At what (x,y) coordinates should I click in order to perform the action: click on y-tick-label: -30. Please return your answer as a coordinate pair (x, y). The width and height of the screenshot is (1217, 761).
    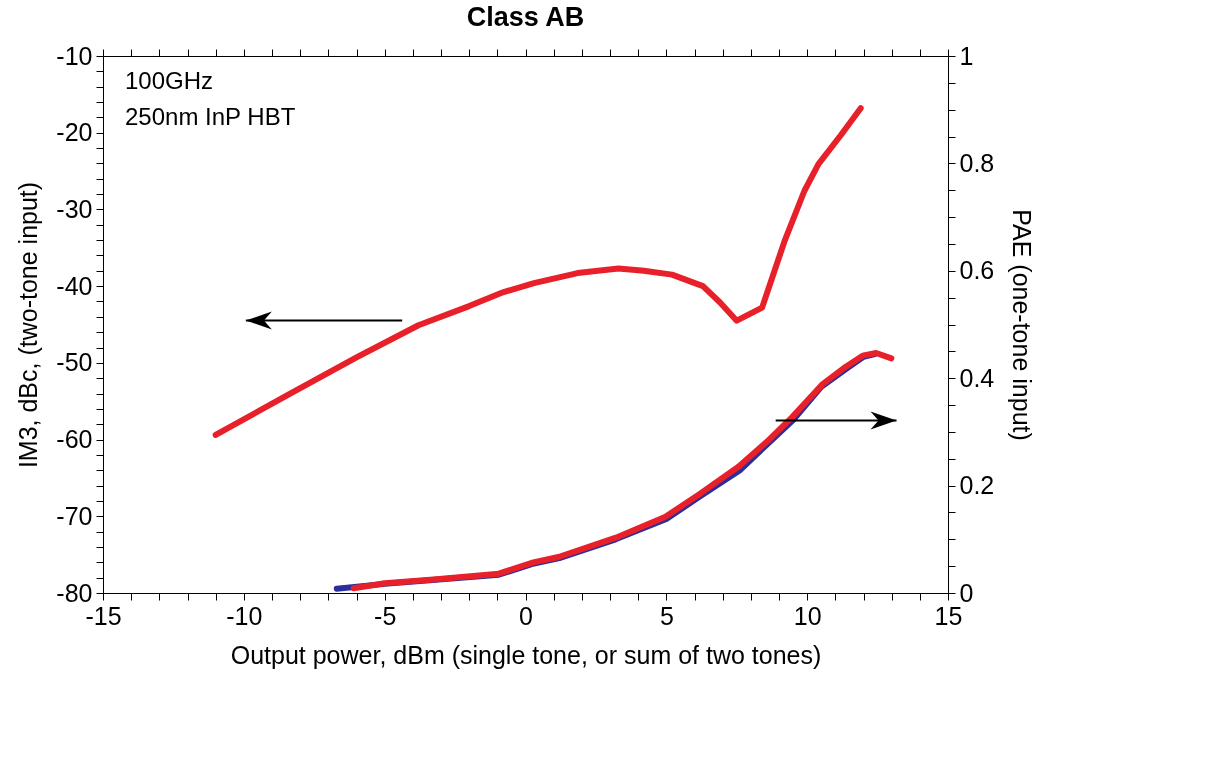
    Looking at the image, I should click on (74, 208).